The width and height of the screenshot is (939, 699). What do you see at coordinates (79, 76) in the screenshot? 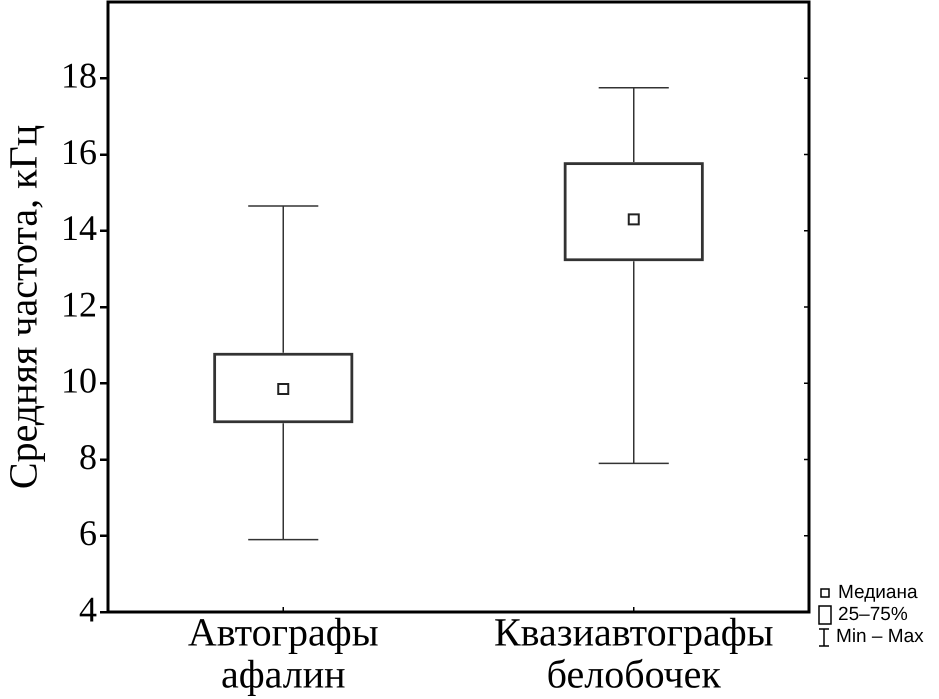
I see `y-tick-label: 18` at bounding box center [79, 76].